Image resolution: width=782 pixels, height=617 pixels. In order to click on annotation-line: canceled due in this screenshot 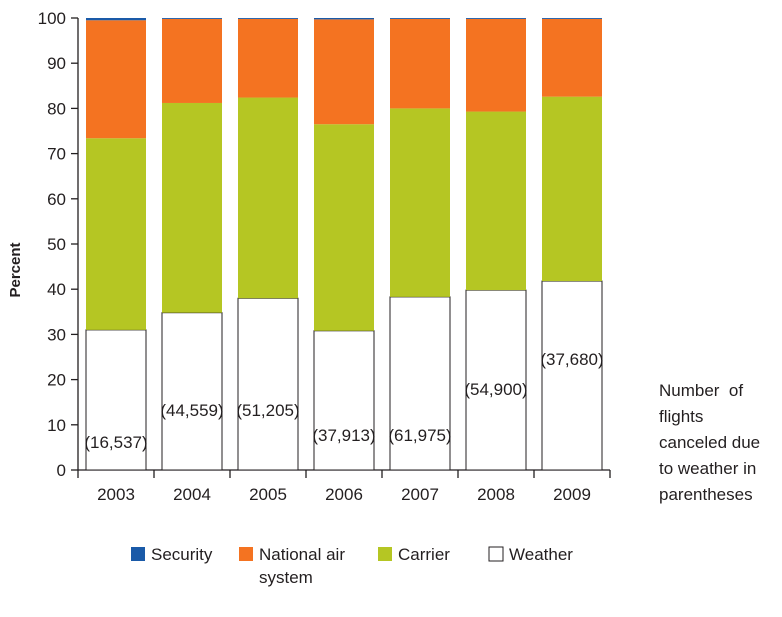, I will do `click(709, 442)`.